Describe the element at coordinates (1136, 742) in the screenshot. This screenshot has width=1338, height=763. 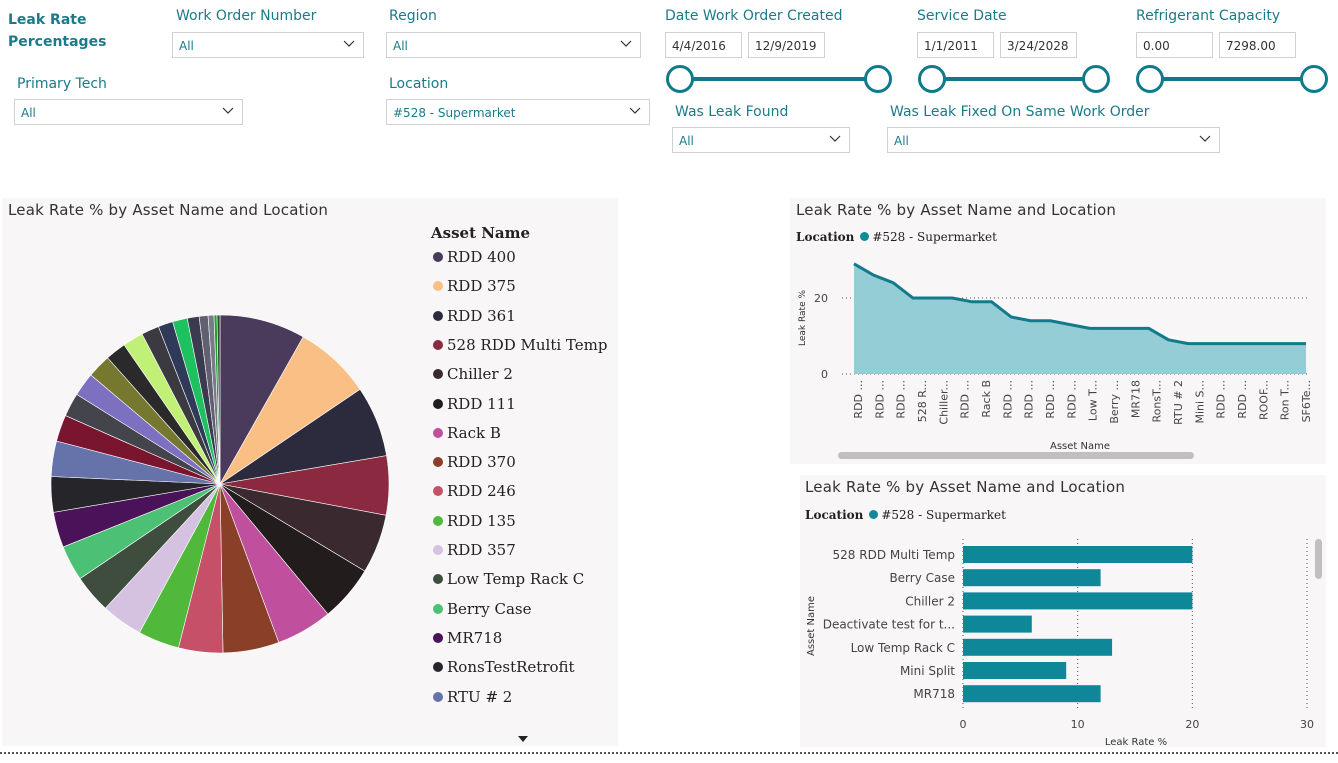
I see `x-axis-label: Leak Rate %` at that location.